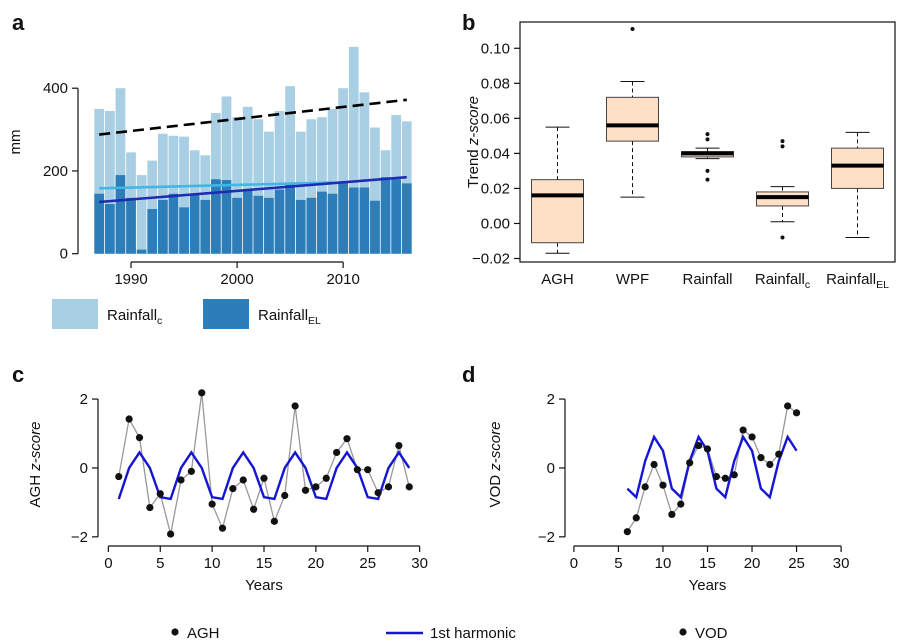 This screenshot has width=901, height=643. Describe the element at coordinates (141, 251) in the screenshot. I see `bar-rainfall-el-1991` at that location.